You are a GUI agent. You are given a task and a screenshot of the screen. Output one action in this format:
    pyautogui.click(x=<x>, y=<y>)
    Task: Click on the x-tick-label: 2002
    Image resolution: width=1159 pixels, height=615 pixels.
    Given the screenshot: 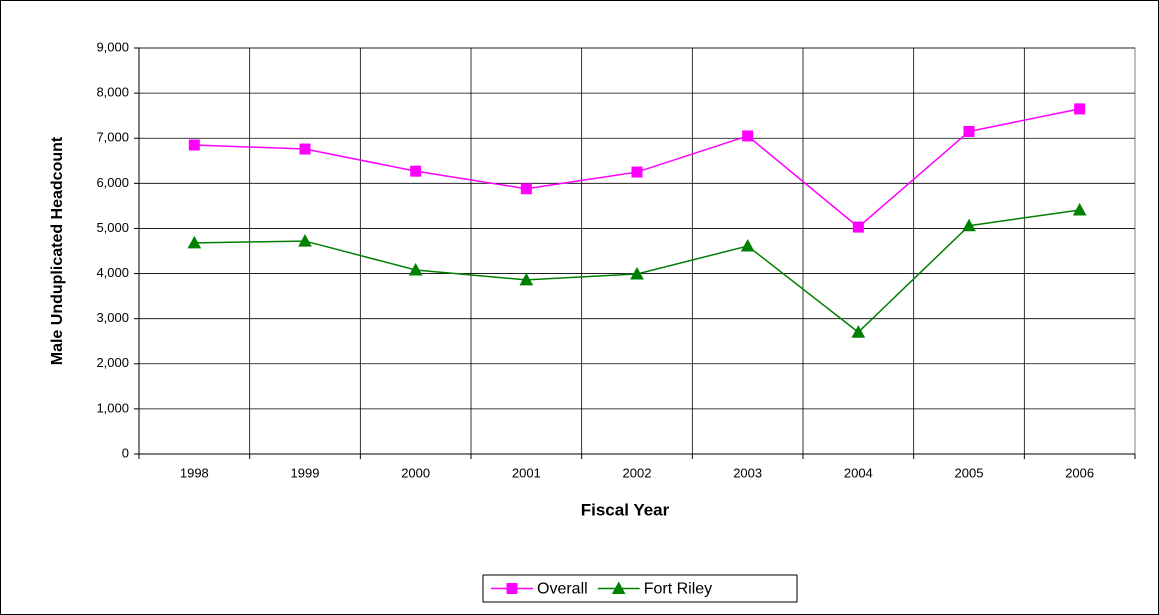 What is the action you would take?
    pyautogui.click(x=637, y=472)
    